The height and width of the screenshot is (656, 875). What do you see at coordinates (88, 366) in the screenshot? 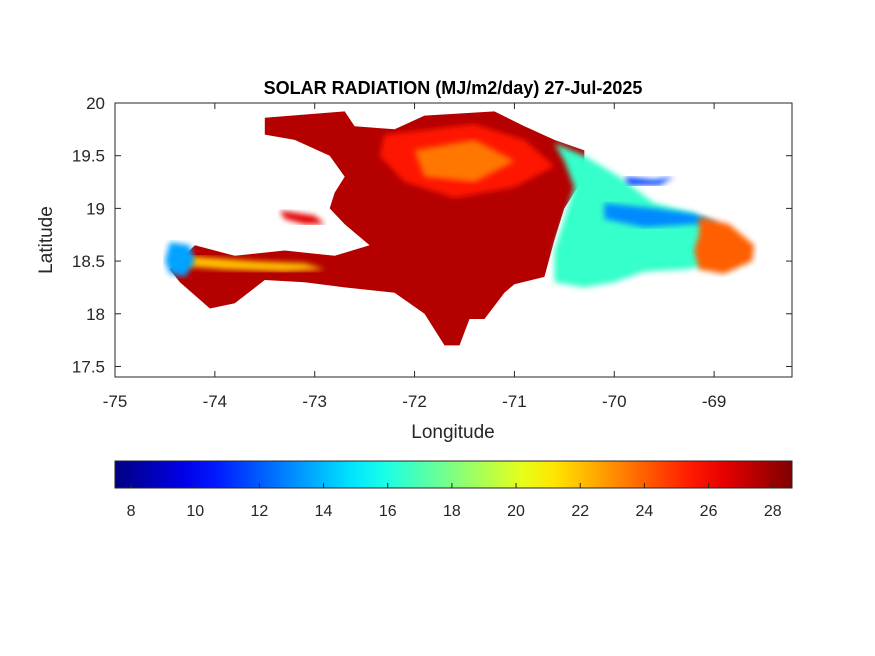
I see `y-tick-label: 17.5` at bounding box center [88, 366].